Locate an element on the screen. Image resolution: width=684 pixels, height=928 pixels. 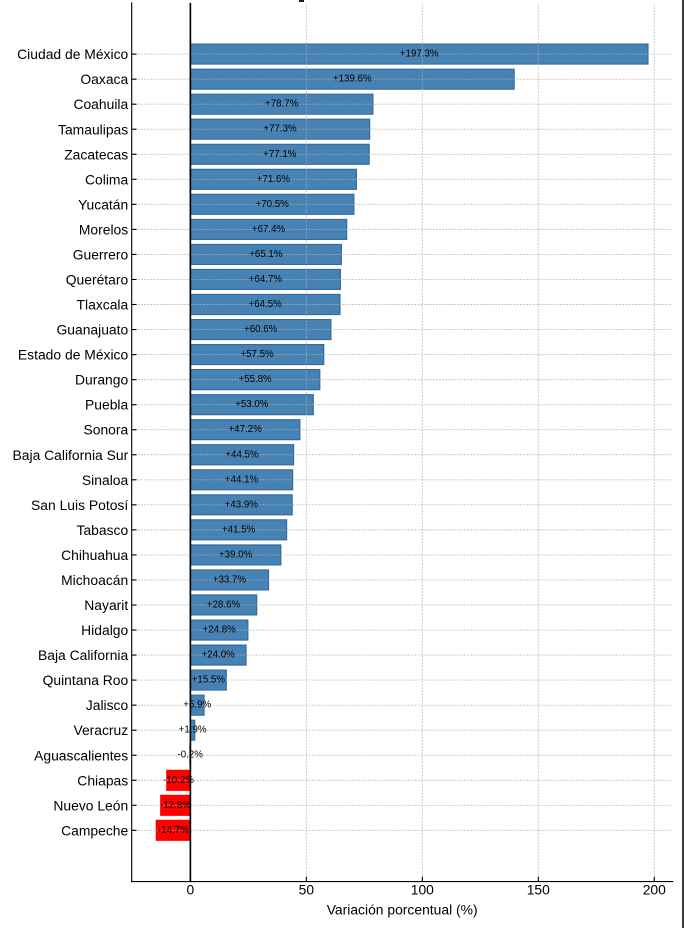
svg-text: Campeche is located at coordinates (94, 830).